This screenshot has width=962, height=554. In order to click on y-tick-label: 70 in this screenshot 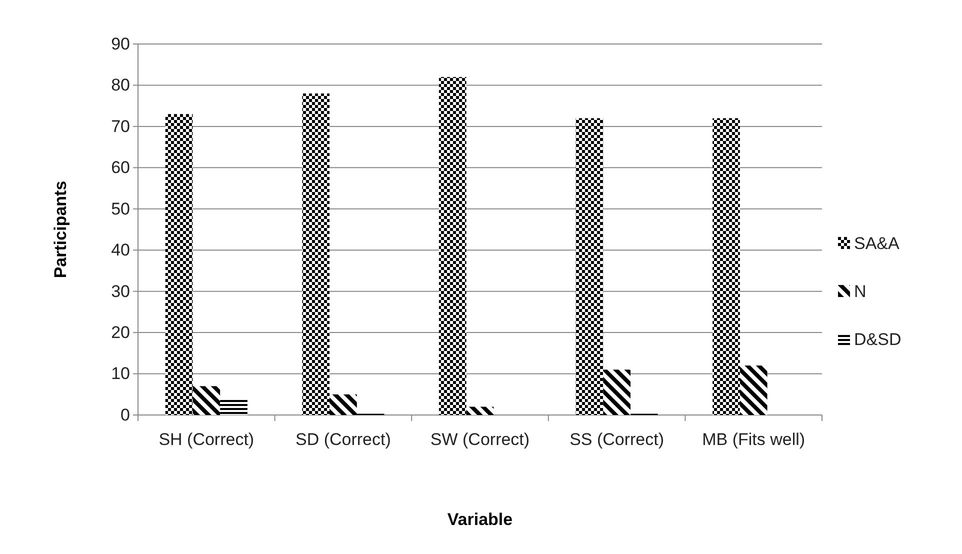, I will do `click(120, 126)`.